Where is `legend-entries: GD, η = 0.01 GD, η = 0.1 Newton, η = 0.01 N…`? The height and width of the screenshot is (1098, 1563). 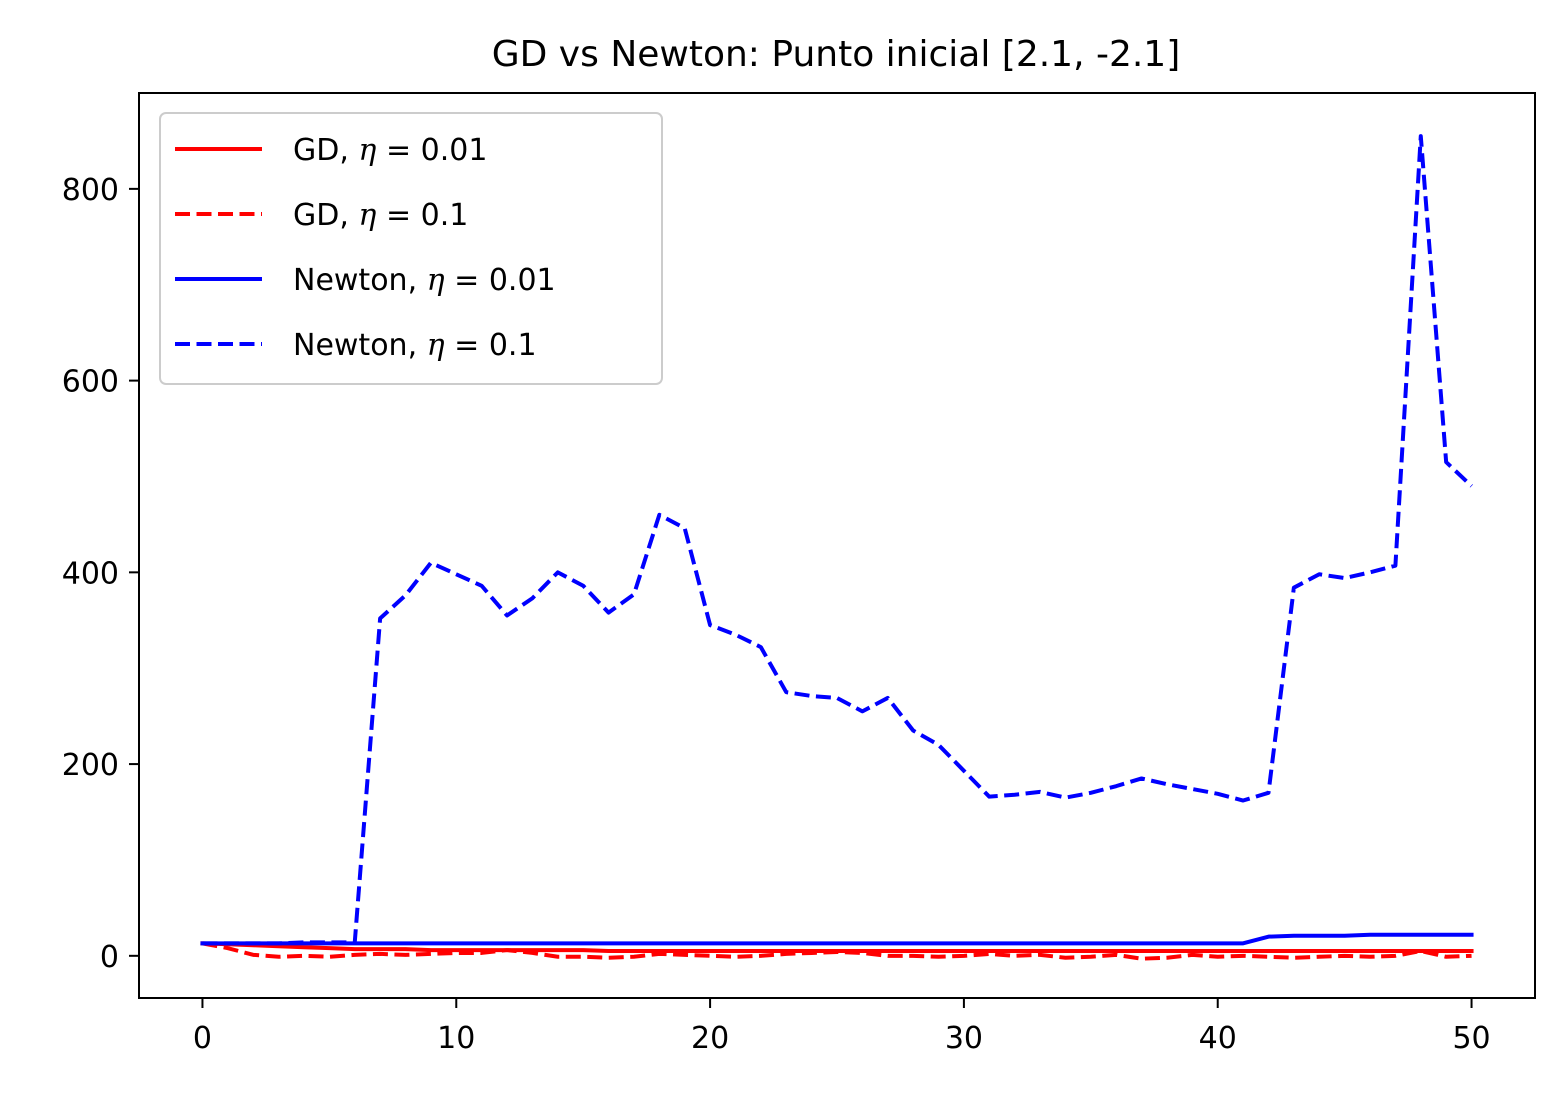 legend-entries: GD, η = 0.01 GD, η = 0.1 Newton, η = 0.01 N… is located at coordinates (365, 248).